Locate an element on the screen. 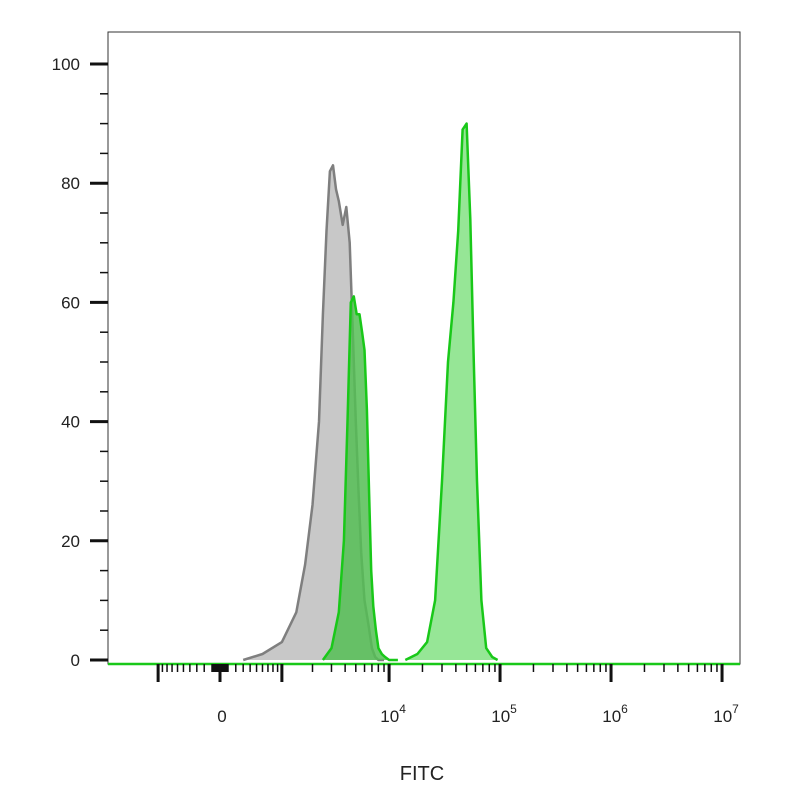 This screenshot has height=800, width=800. y-tick-label: 60 is located at coordinates (70, 302).